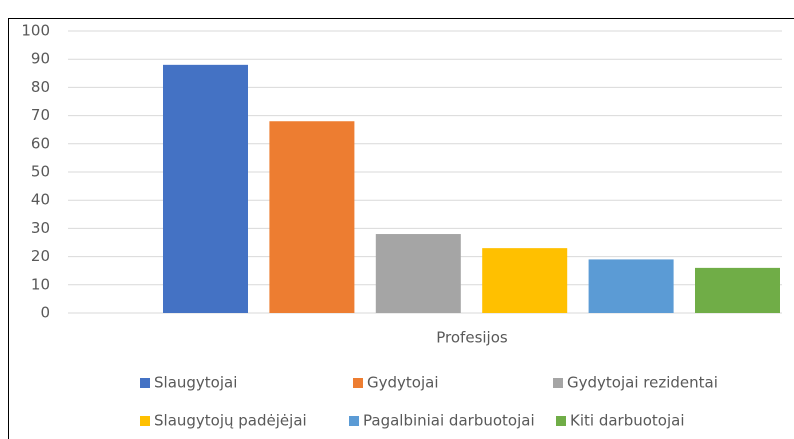 This screenshot has height=439, width=794. I want to click on legend-label: Pagalbiniai darbuotojai, so click(449, 421).